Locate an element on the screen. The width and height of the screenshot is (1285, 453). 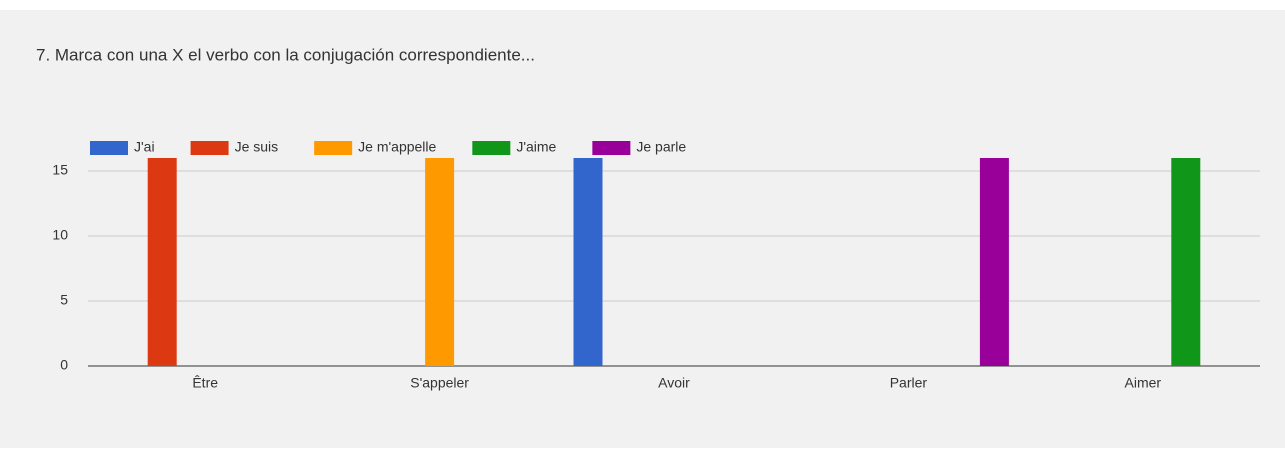
x-tick-label: Avoir is located at coordinates (674, 383).